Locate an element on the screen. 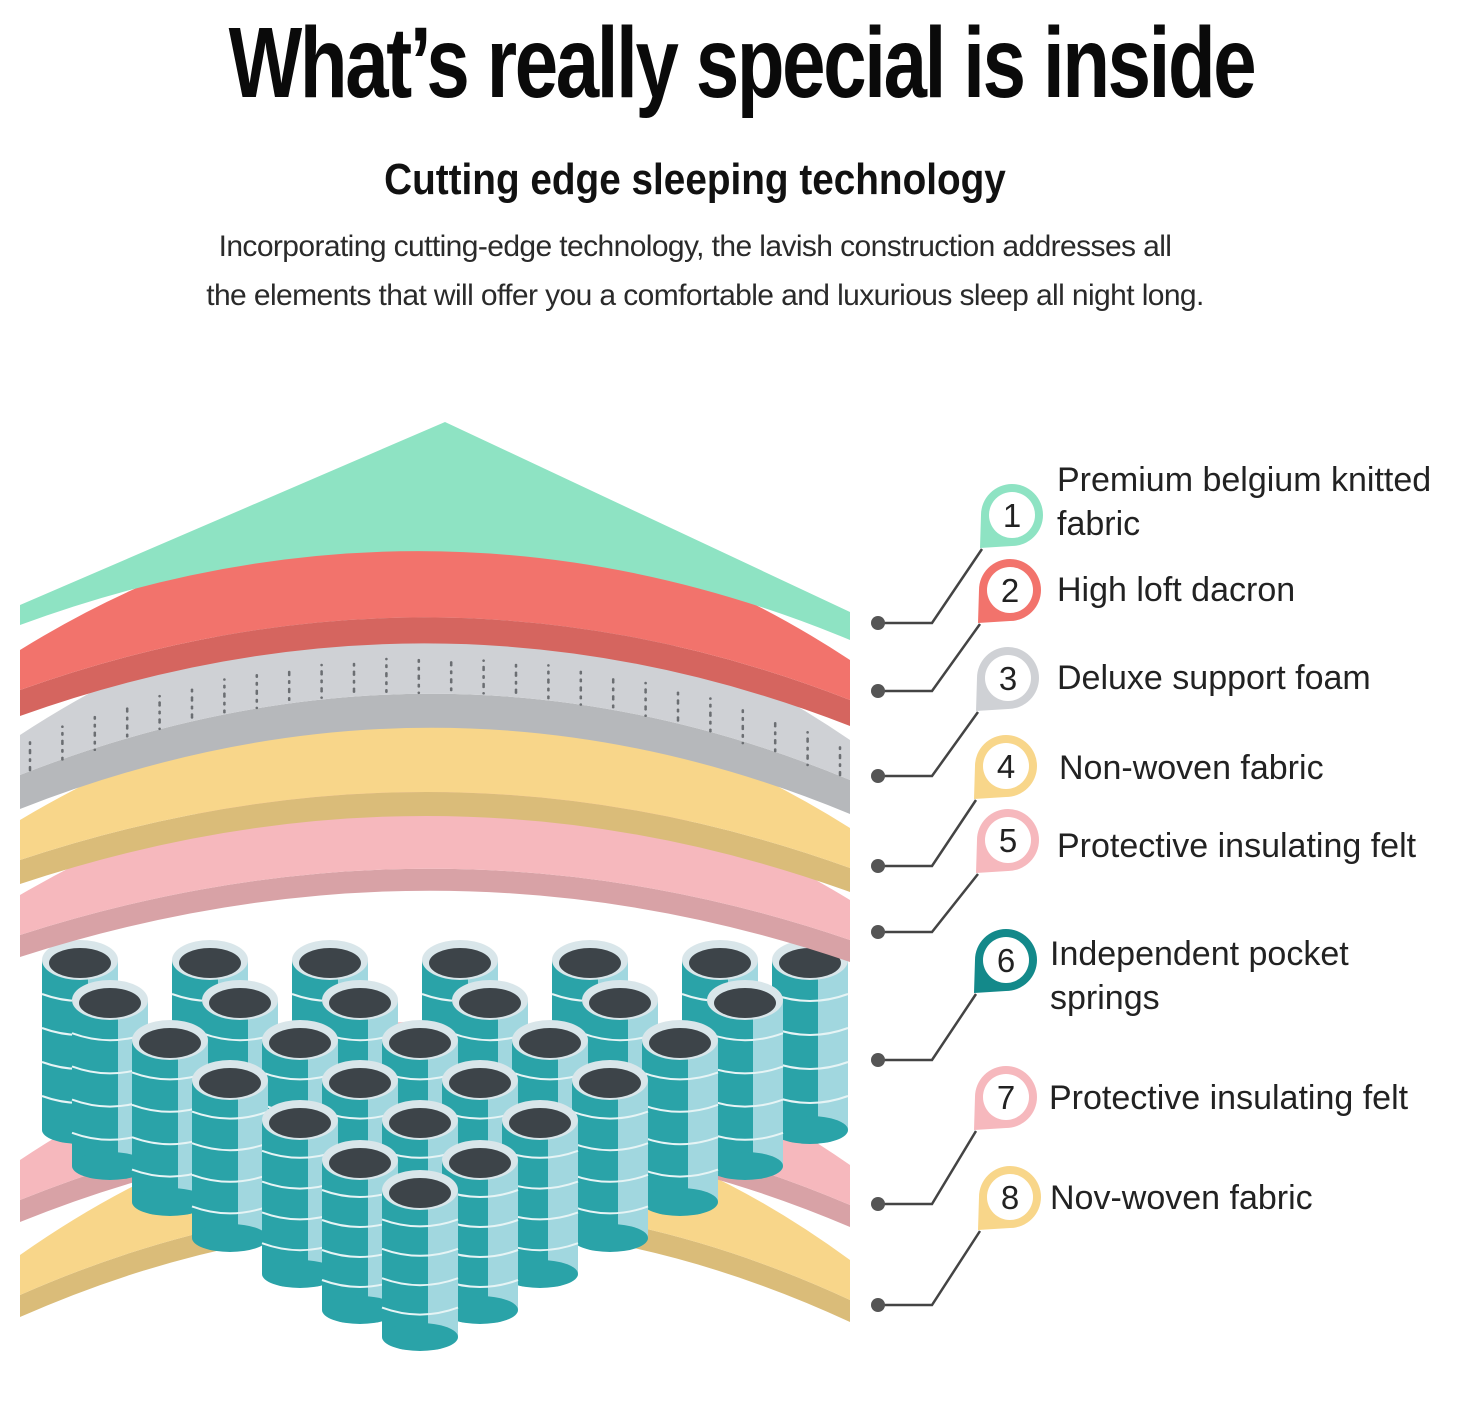  pin-number: 8 is located at coordinates (1010, 1197).